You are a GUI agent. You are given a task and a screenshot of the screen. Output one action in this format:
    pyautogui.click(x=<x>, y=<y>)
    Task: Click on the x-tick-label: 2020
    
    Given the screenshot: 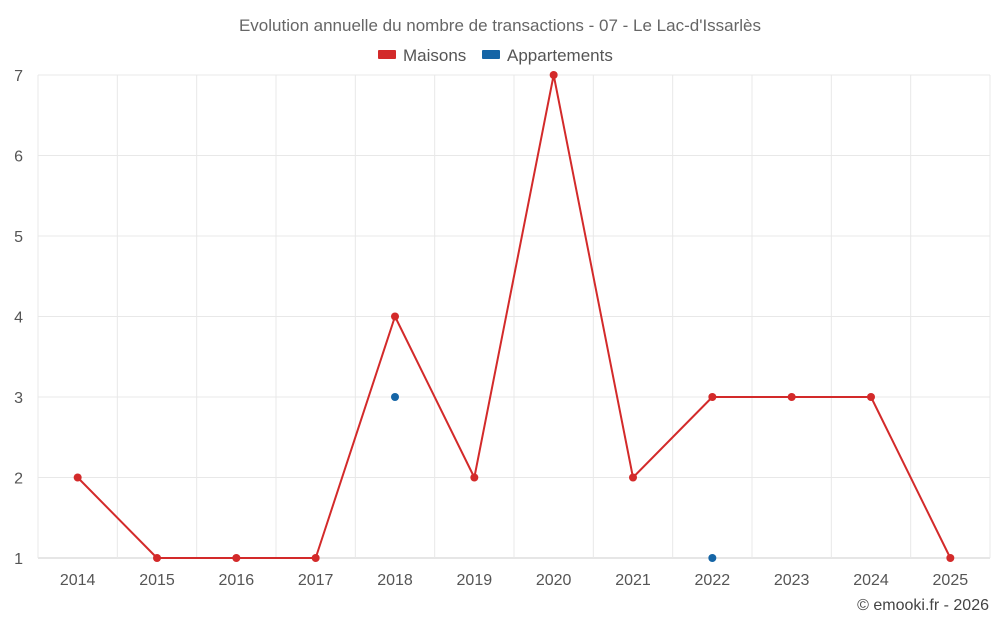 What is the action you would take?
    pyautogui.click(x=554, y=580)
    